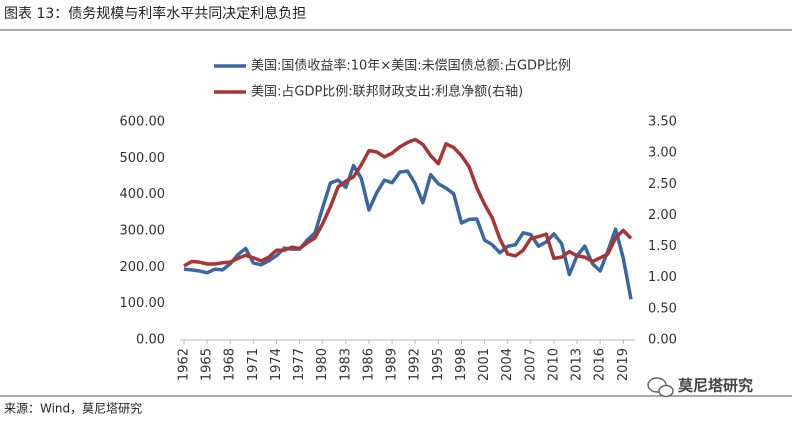  What do you see at coordinates (143, 122) in the screenshot?
I see `y-tick-label: 600.00` at bounding box center [143, 122].